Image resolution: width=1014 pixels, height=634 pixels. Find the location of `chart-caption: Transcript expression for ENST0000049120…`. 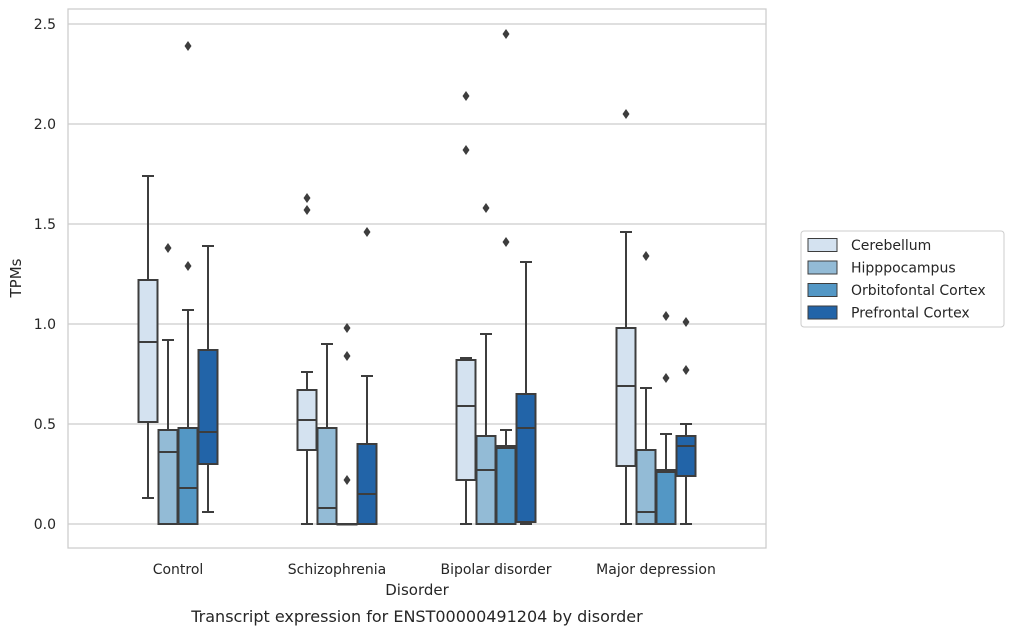

chart-caption: Transcript expression for ENST0000049120… is located at coordinates (416, 616).